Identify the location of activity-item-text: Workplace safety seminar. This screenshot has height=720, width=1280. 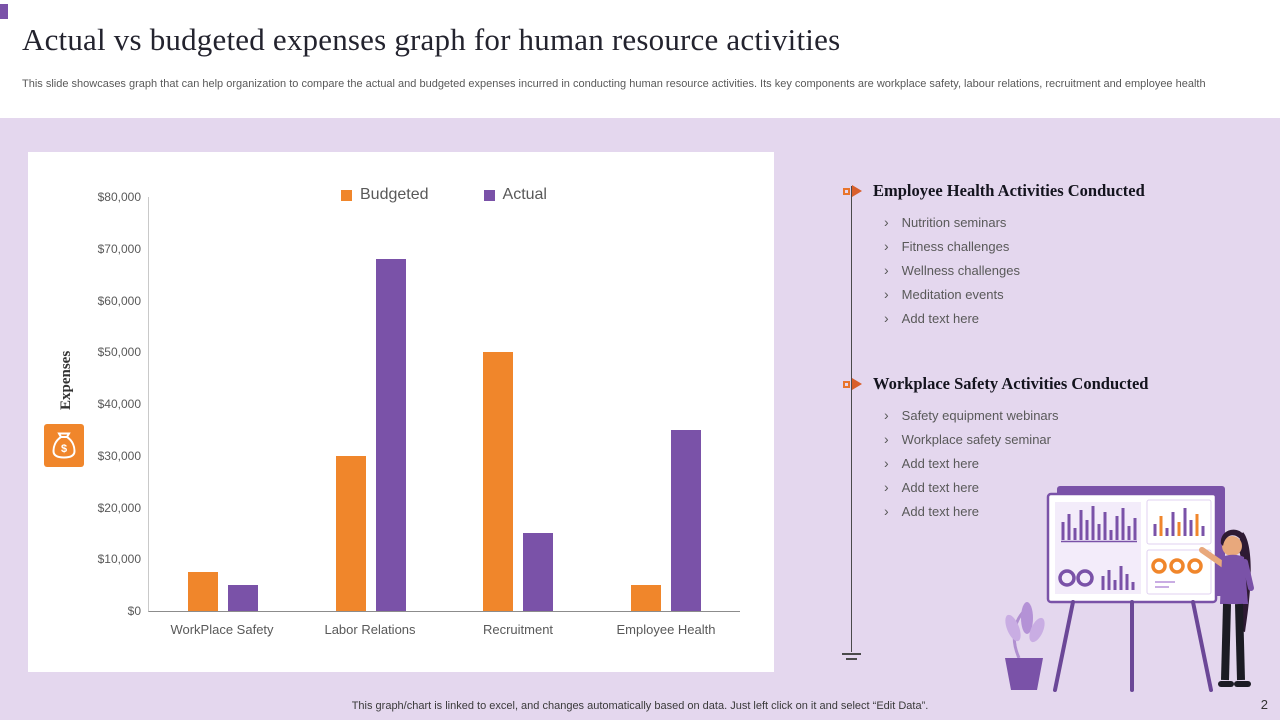
(976, 439).